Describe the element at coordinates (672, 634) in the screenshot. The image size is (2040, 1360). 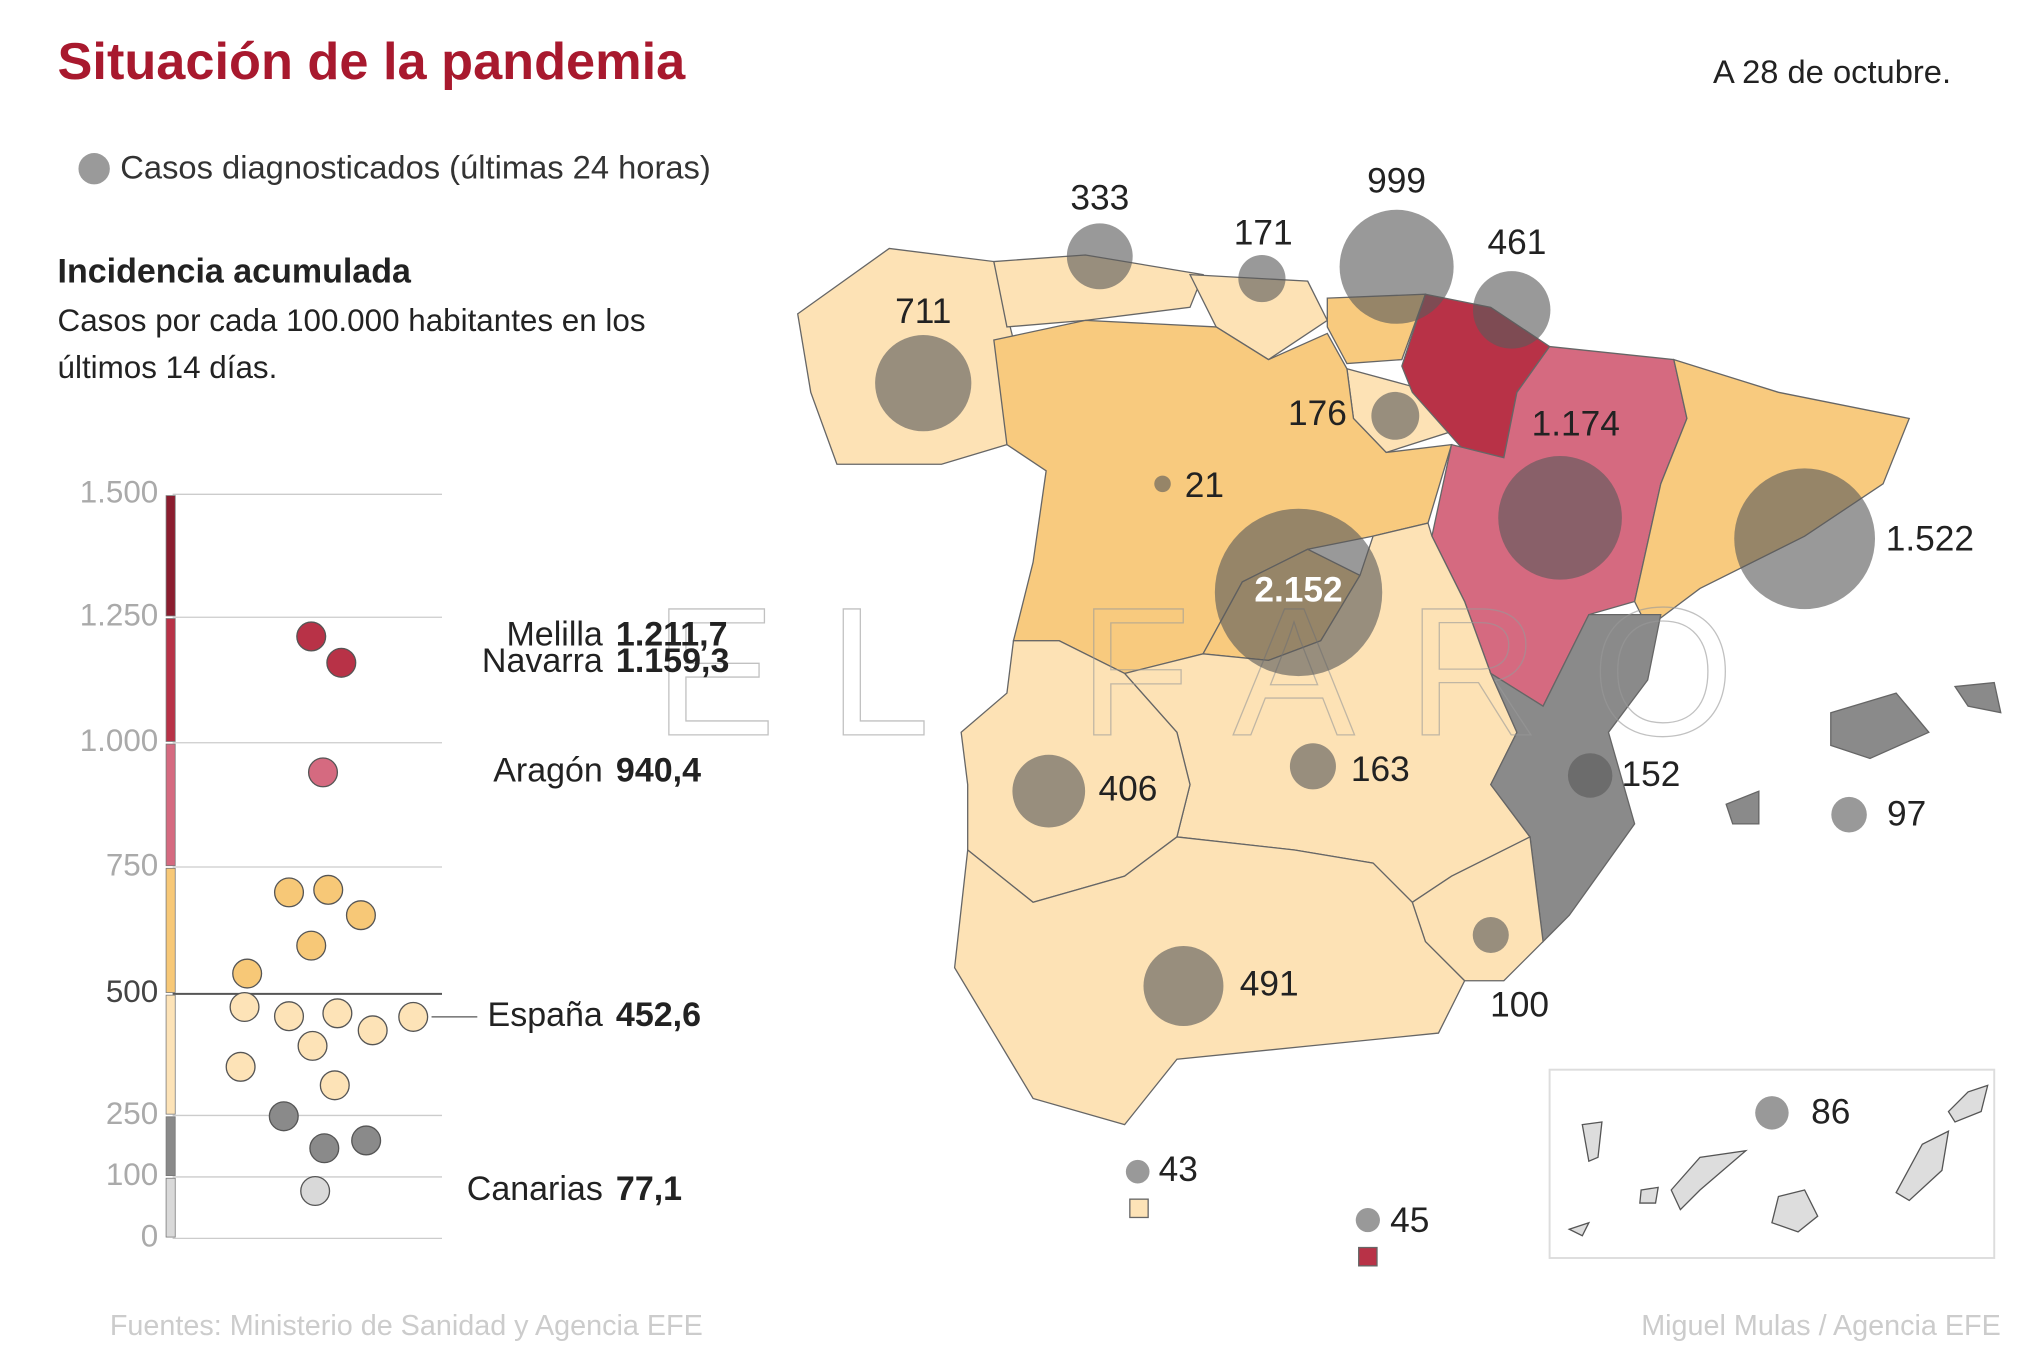
I see `annotation-value: 1.211,7` at that location.